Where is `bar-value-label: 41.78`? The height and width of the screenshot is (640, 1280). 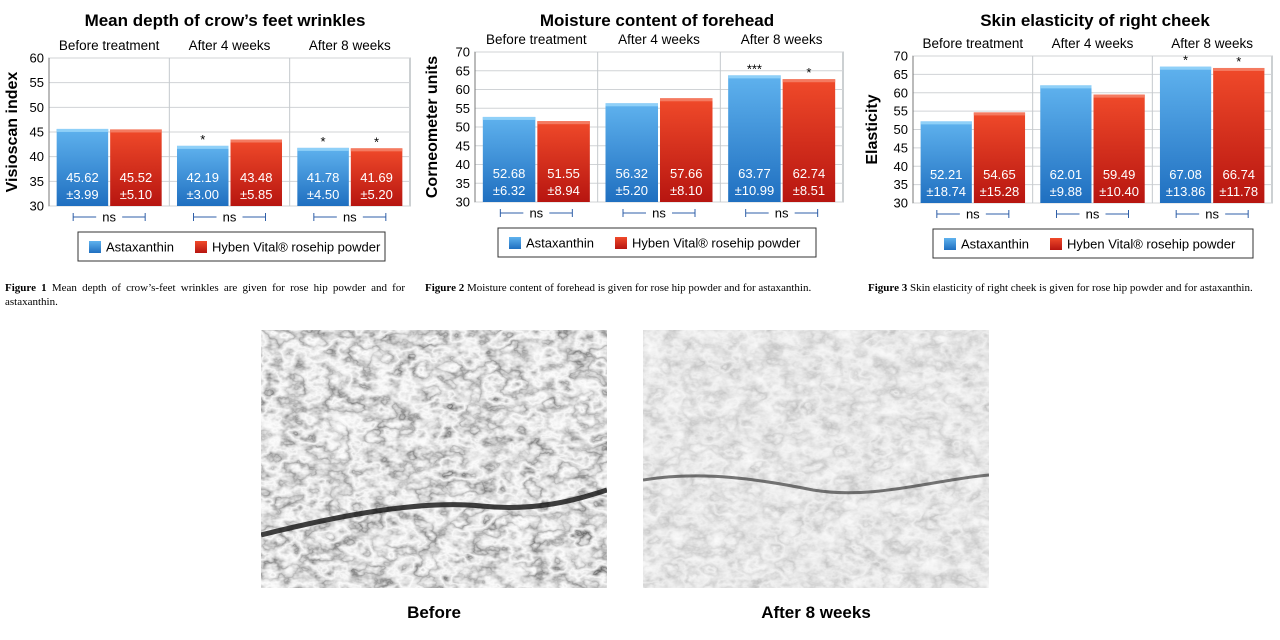
bar-value-label: 41.78 is located at coordinates (323, 177).